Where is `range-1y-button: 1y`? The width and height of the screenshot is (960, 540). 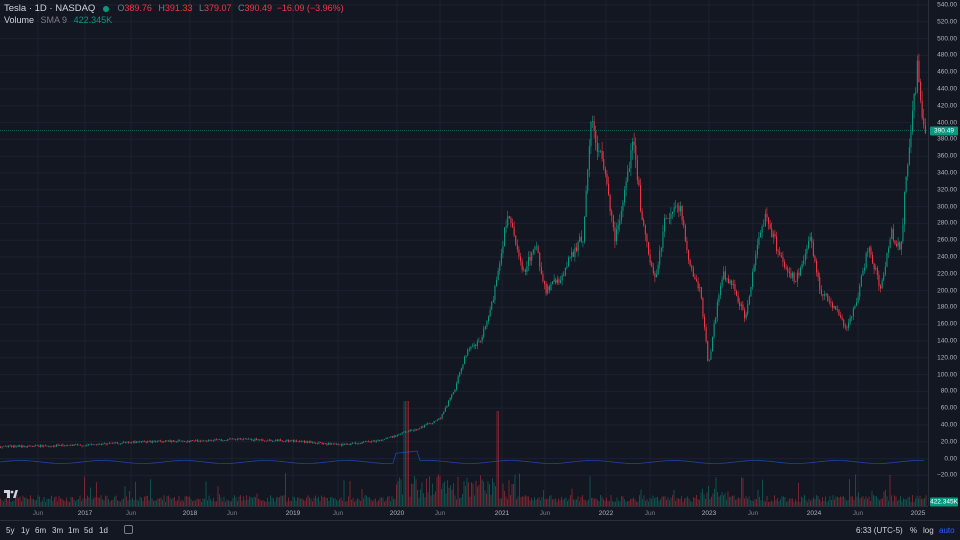 range-1y-button: 1y is located at coordinates (25, 530).